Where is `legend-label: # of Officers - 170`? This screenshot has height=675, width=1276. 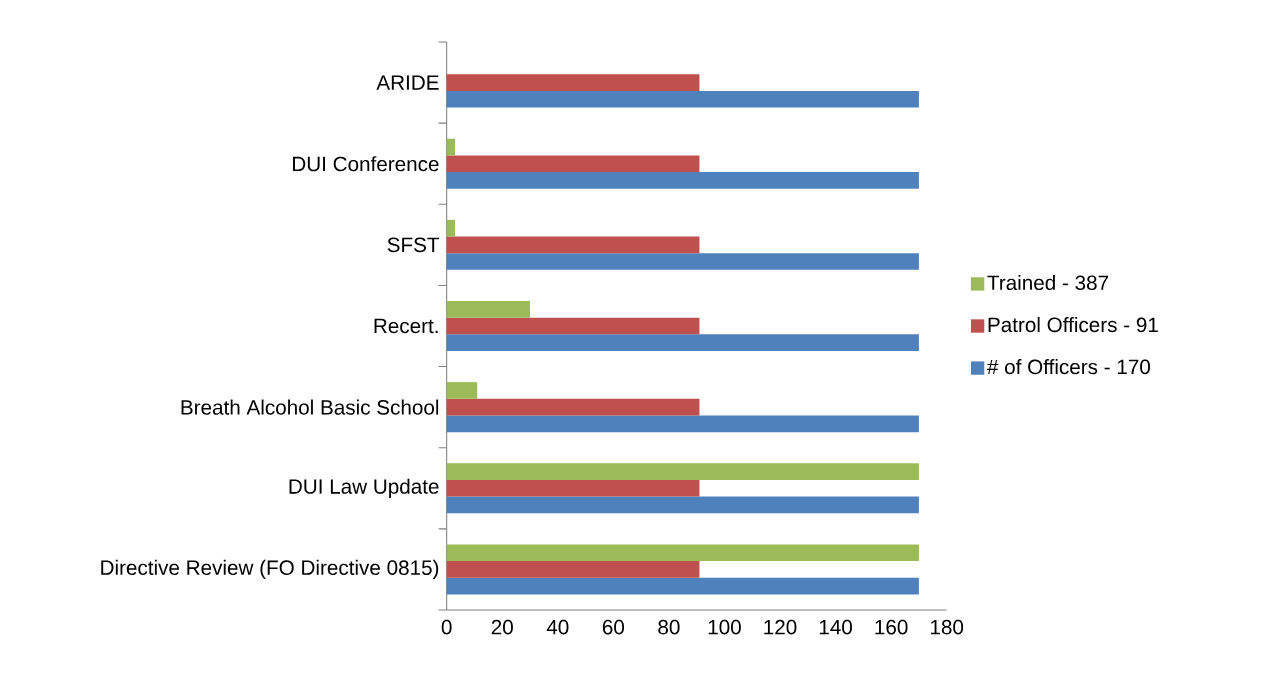 legend-label: # of Officers - 170 is located at coordinates (1068, 367).